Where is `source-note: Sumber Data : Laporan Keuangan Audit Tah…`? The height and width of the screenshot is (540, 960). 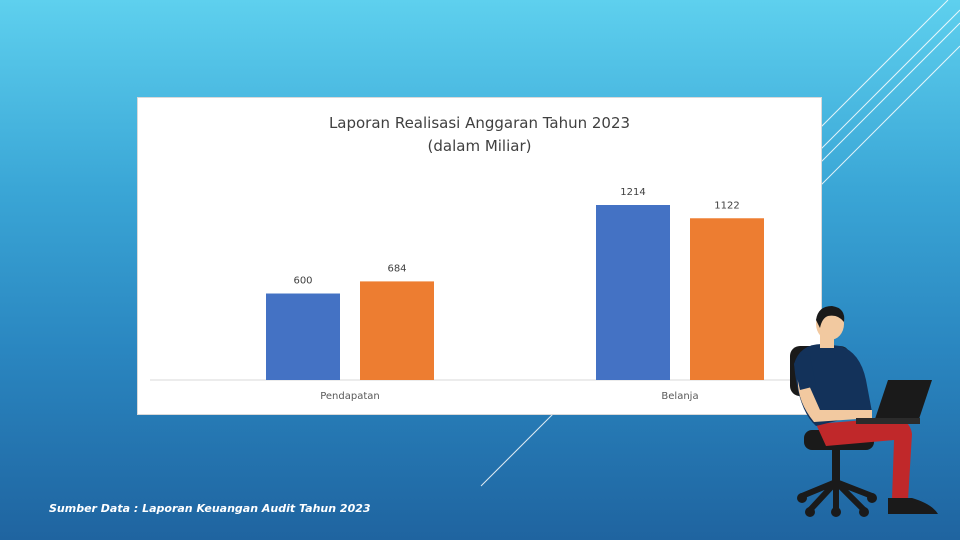 source-note: Sumber Data : Laporan Keuangan Audit Tah… is located at coordinates (210, 508).